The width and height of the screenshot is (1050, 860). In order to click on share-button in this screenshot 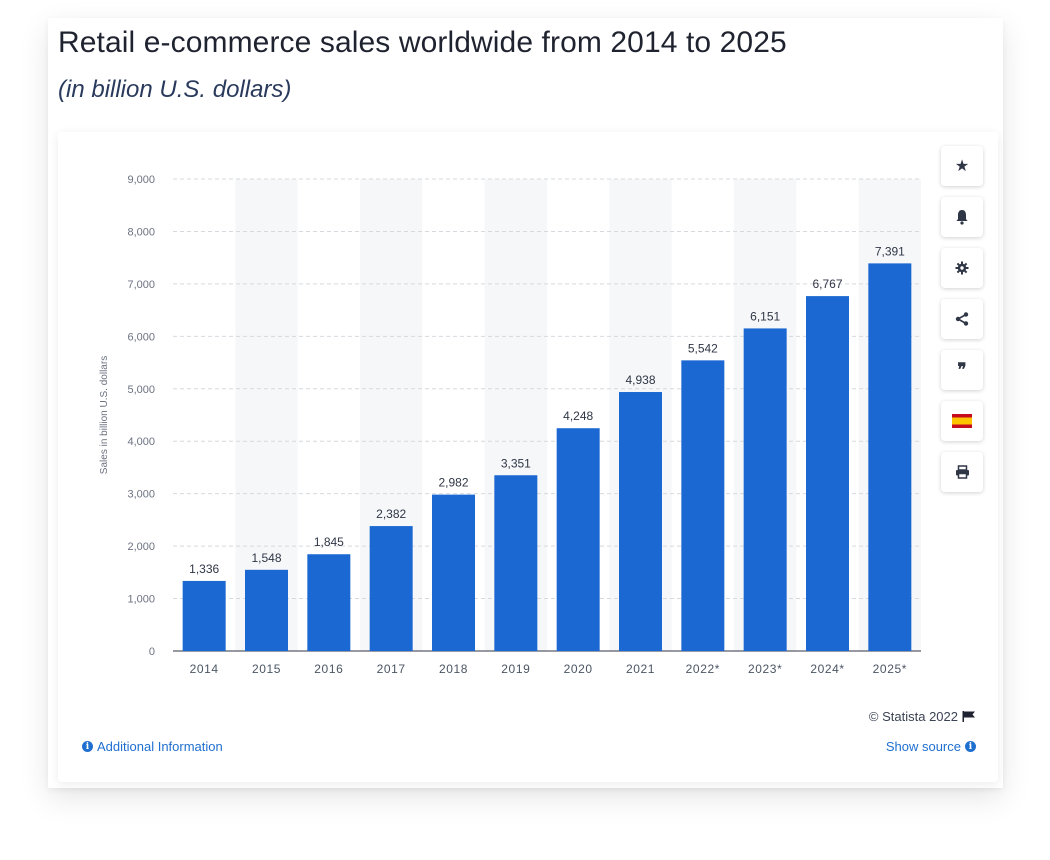, I will do `click(962, 319)`.